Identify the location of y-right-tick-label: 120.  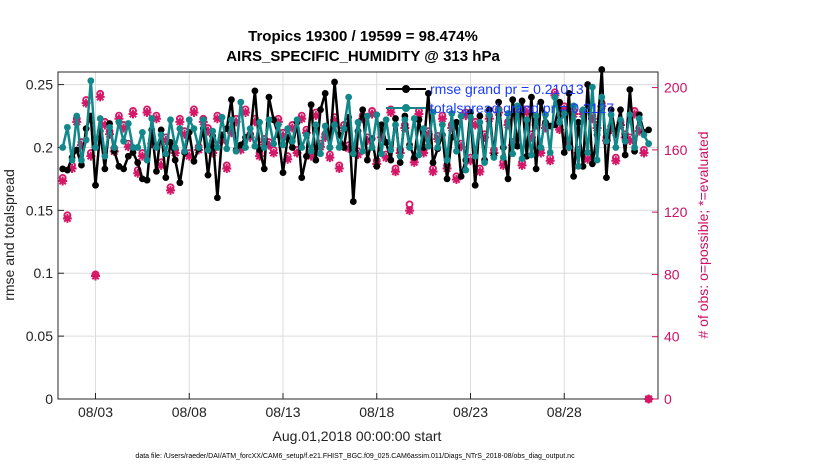
(676, 212).